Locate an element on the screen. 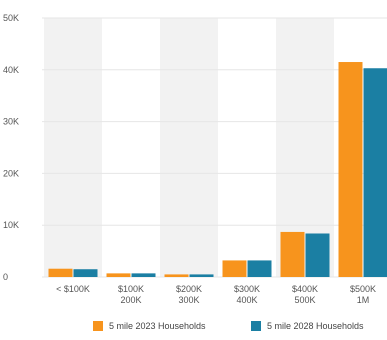 The width and height of the screenshot is (387, 340). y-tick-label: 40K is located at coordinates (11, 70).